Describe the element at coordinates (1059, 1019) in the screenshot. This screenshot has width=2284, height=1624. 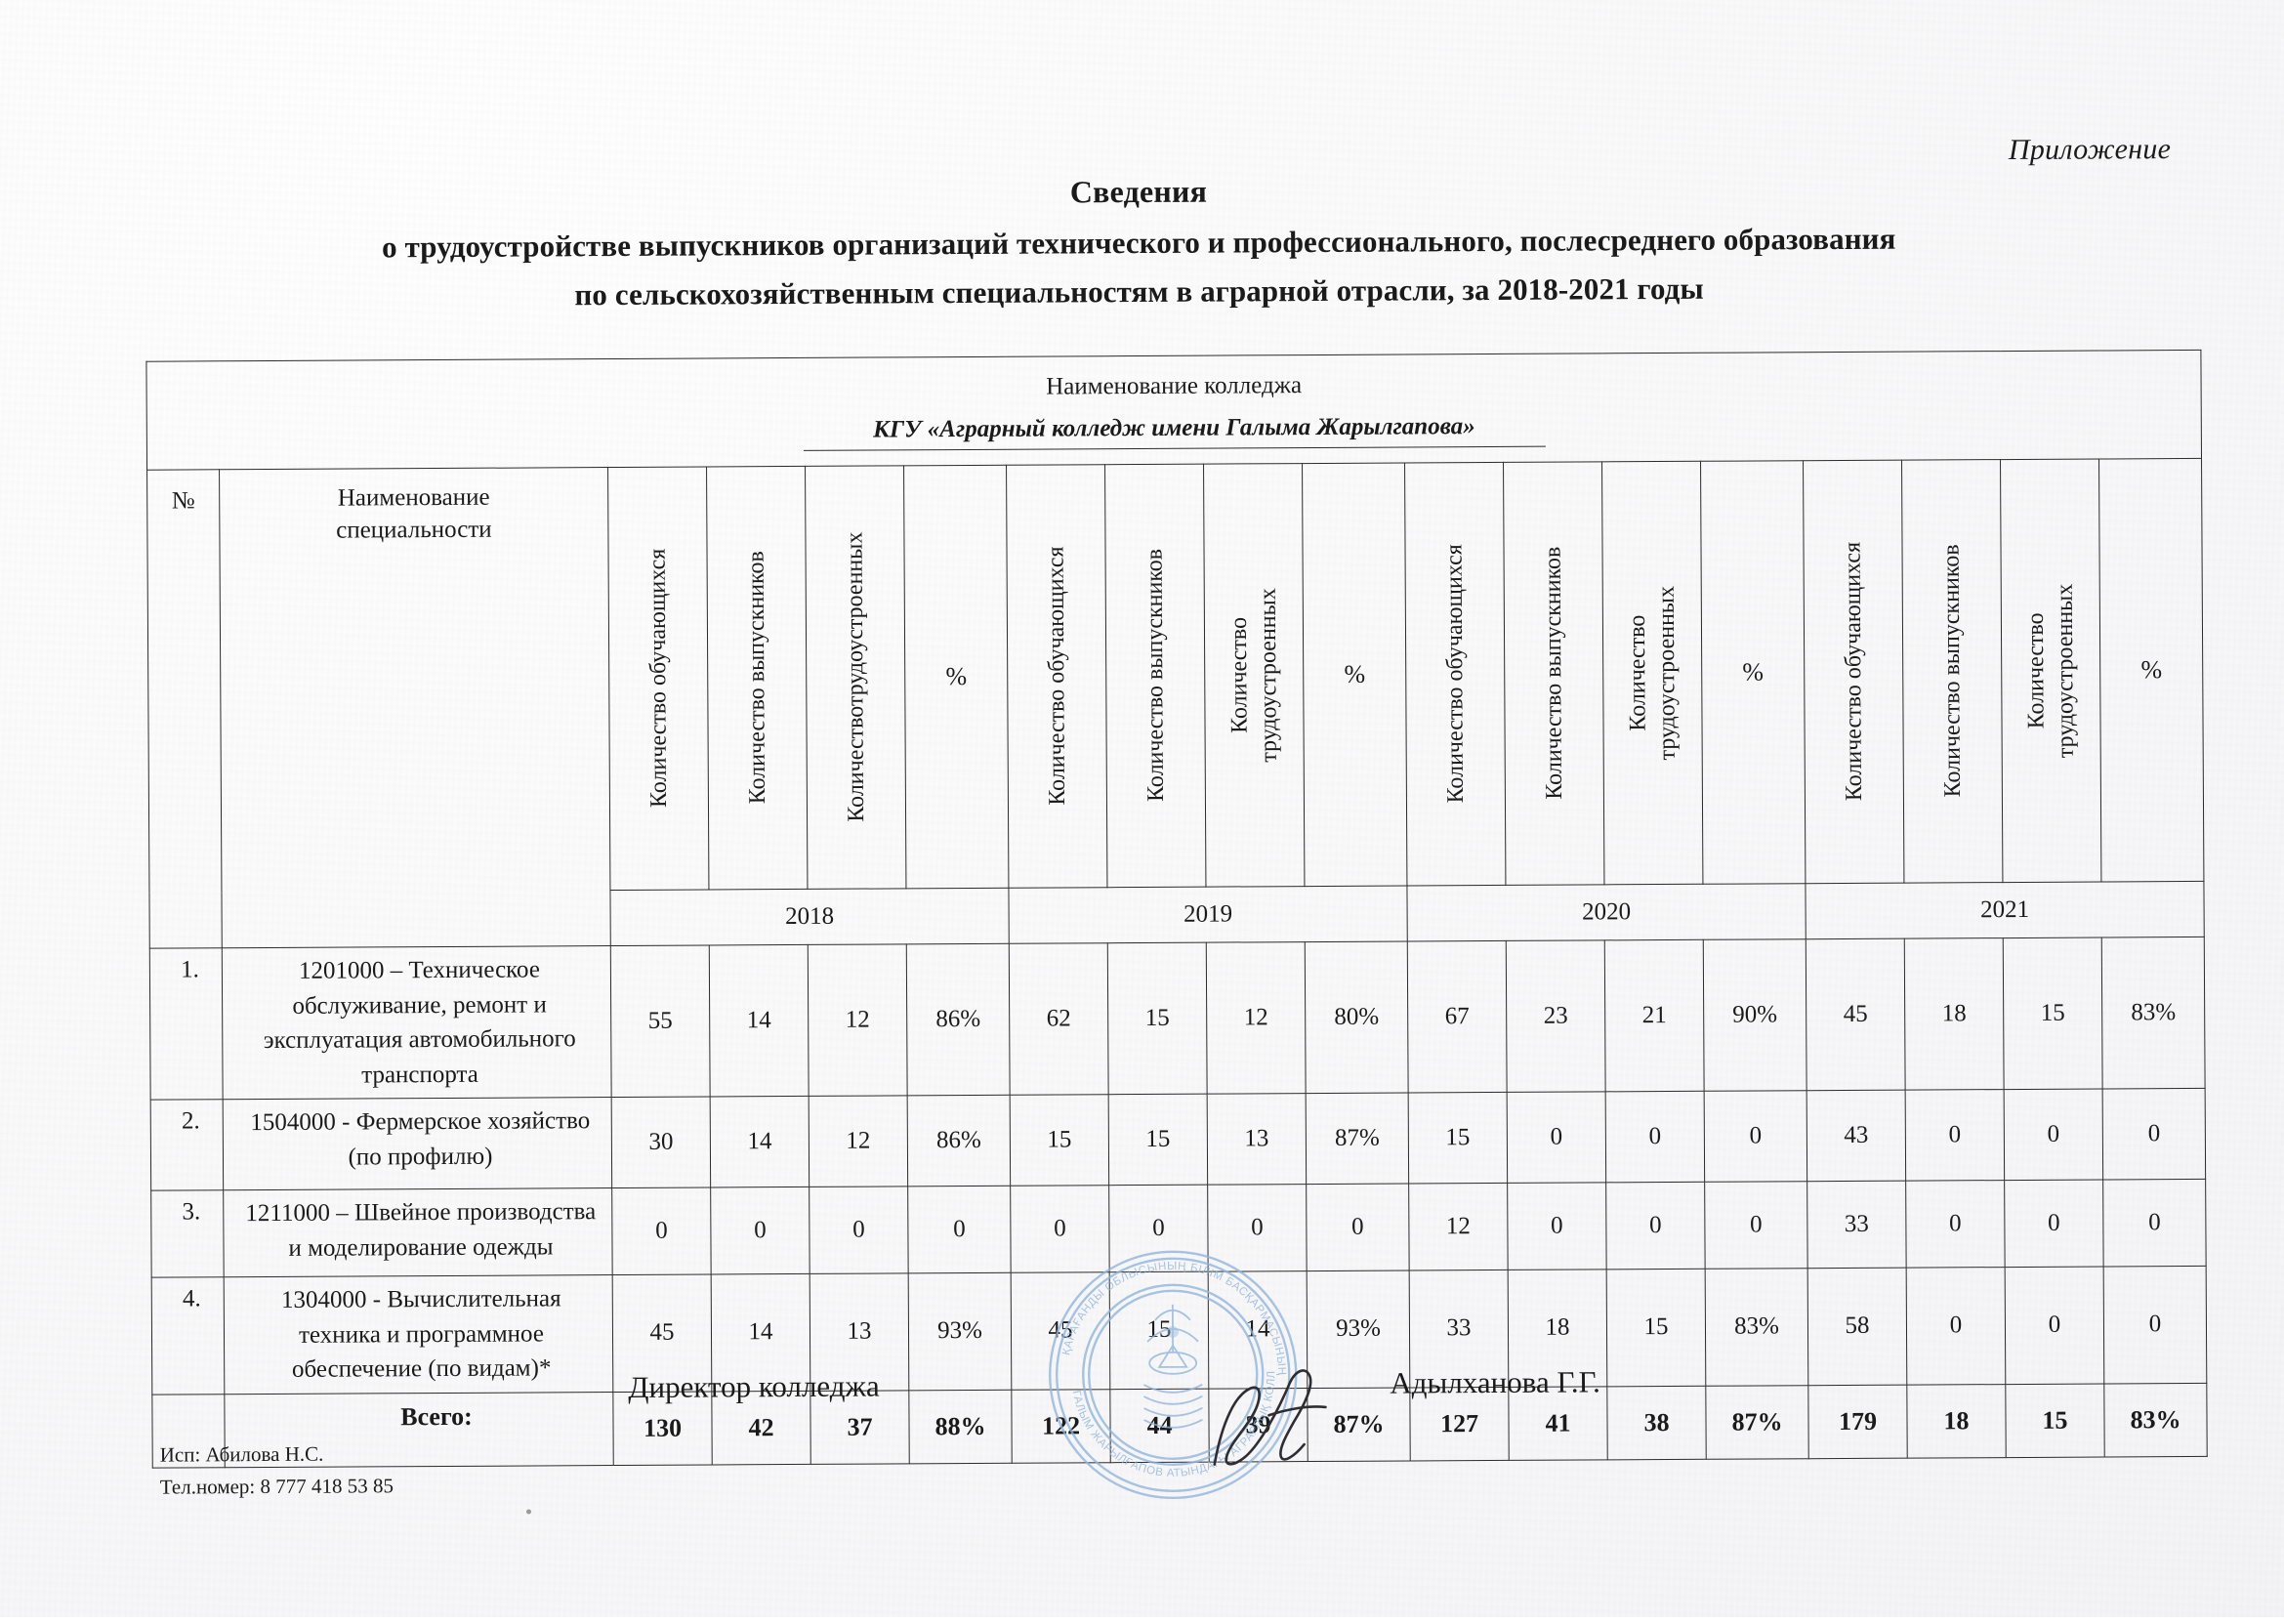
I see `cell-value: 62` at that location.